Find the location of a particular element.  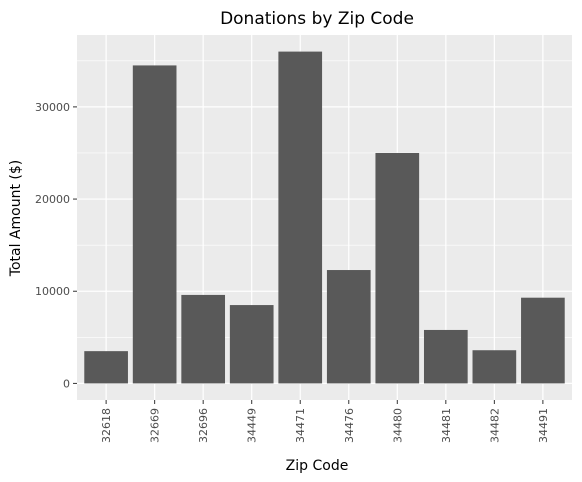

y-tick-label: 0 is located at coordinates (66, 383).